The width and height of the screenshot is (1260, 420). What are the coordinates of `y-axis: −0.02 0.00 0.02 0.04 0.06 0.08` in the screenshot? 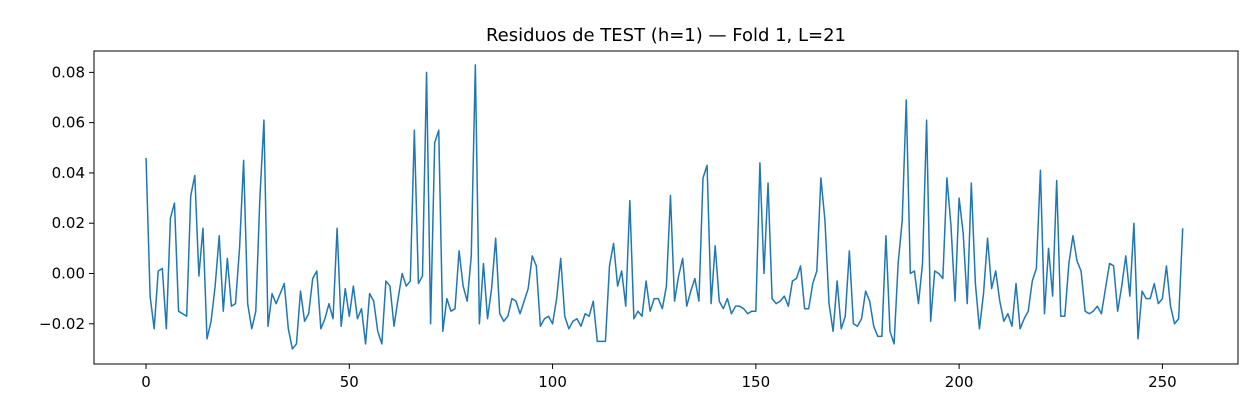 It's located at (66, 198).